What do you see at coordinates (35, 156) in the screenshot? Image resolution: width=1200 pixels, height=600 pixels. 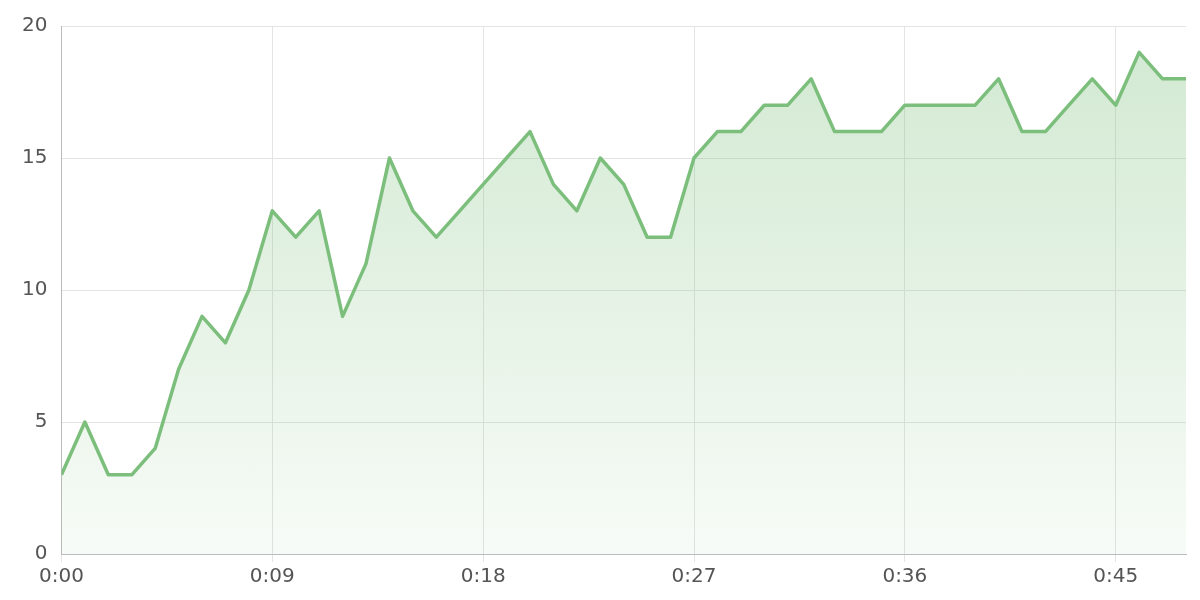 I see `y-tick-label: 15` at bounding box center [35, 156].